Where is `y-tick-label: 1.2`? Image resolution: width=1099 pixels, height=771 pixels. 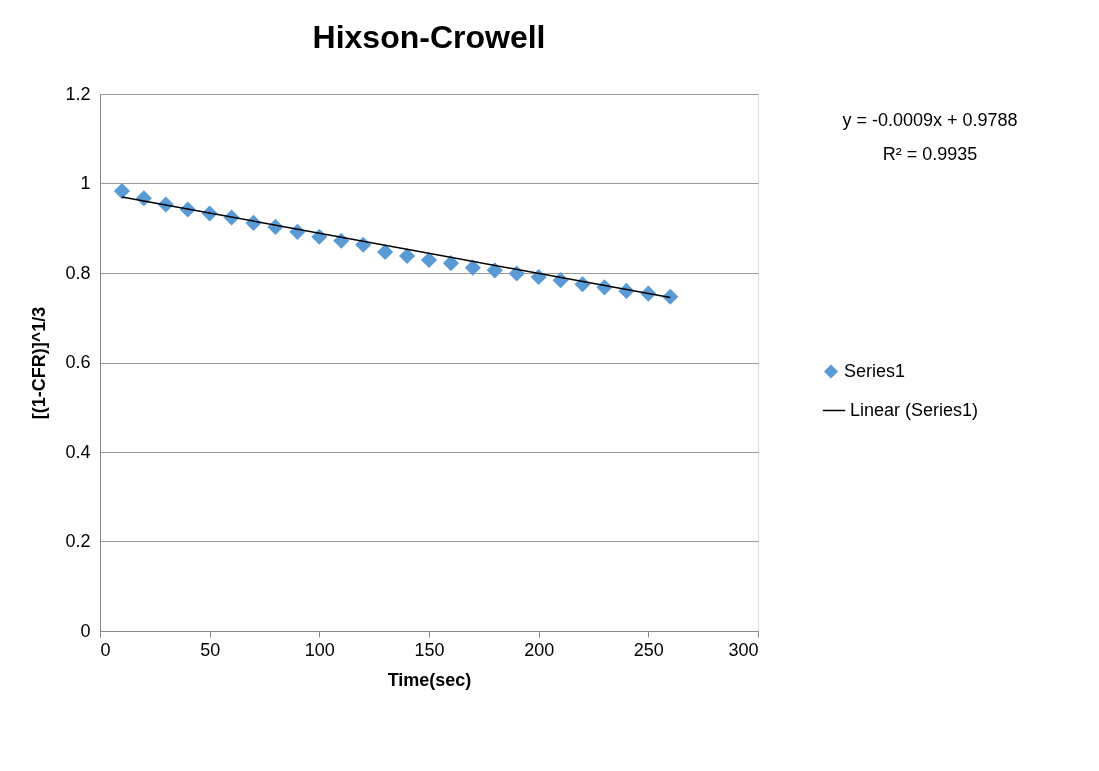
y-tick-label: 1.2 is located at coordinates (78, 93).